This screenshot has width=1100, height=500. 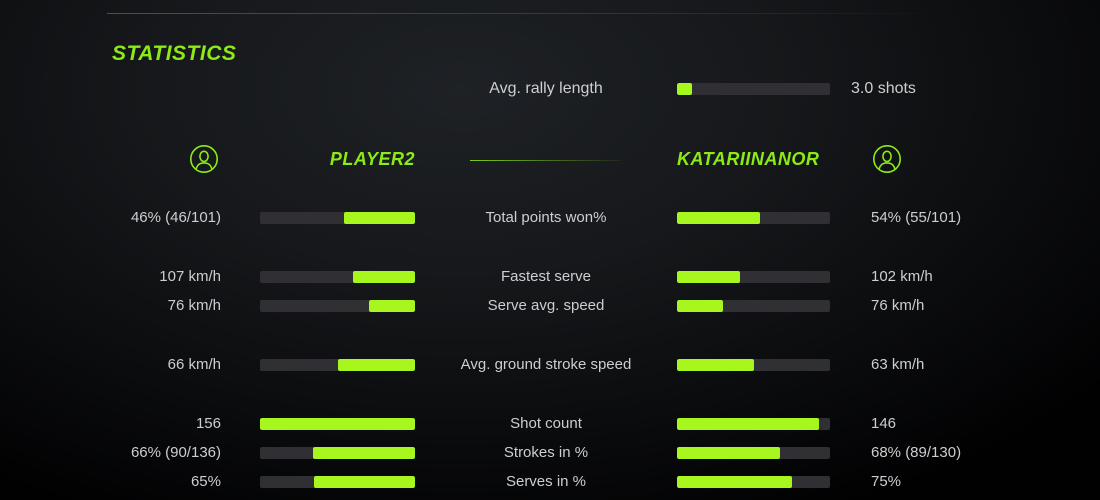 What do you see at coordinates (194, 305) in the screenshot?
I see `left-stat-value: 76 km/h` at bounding box center [194, 305].